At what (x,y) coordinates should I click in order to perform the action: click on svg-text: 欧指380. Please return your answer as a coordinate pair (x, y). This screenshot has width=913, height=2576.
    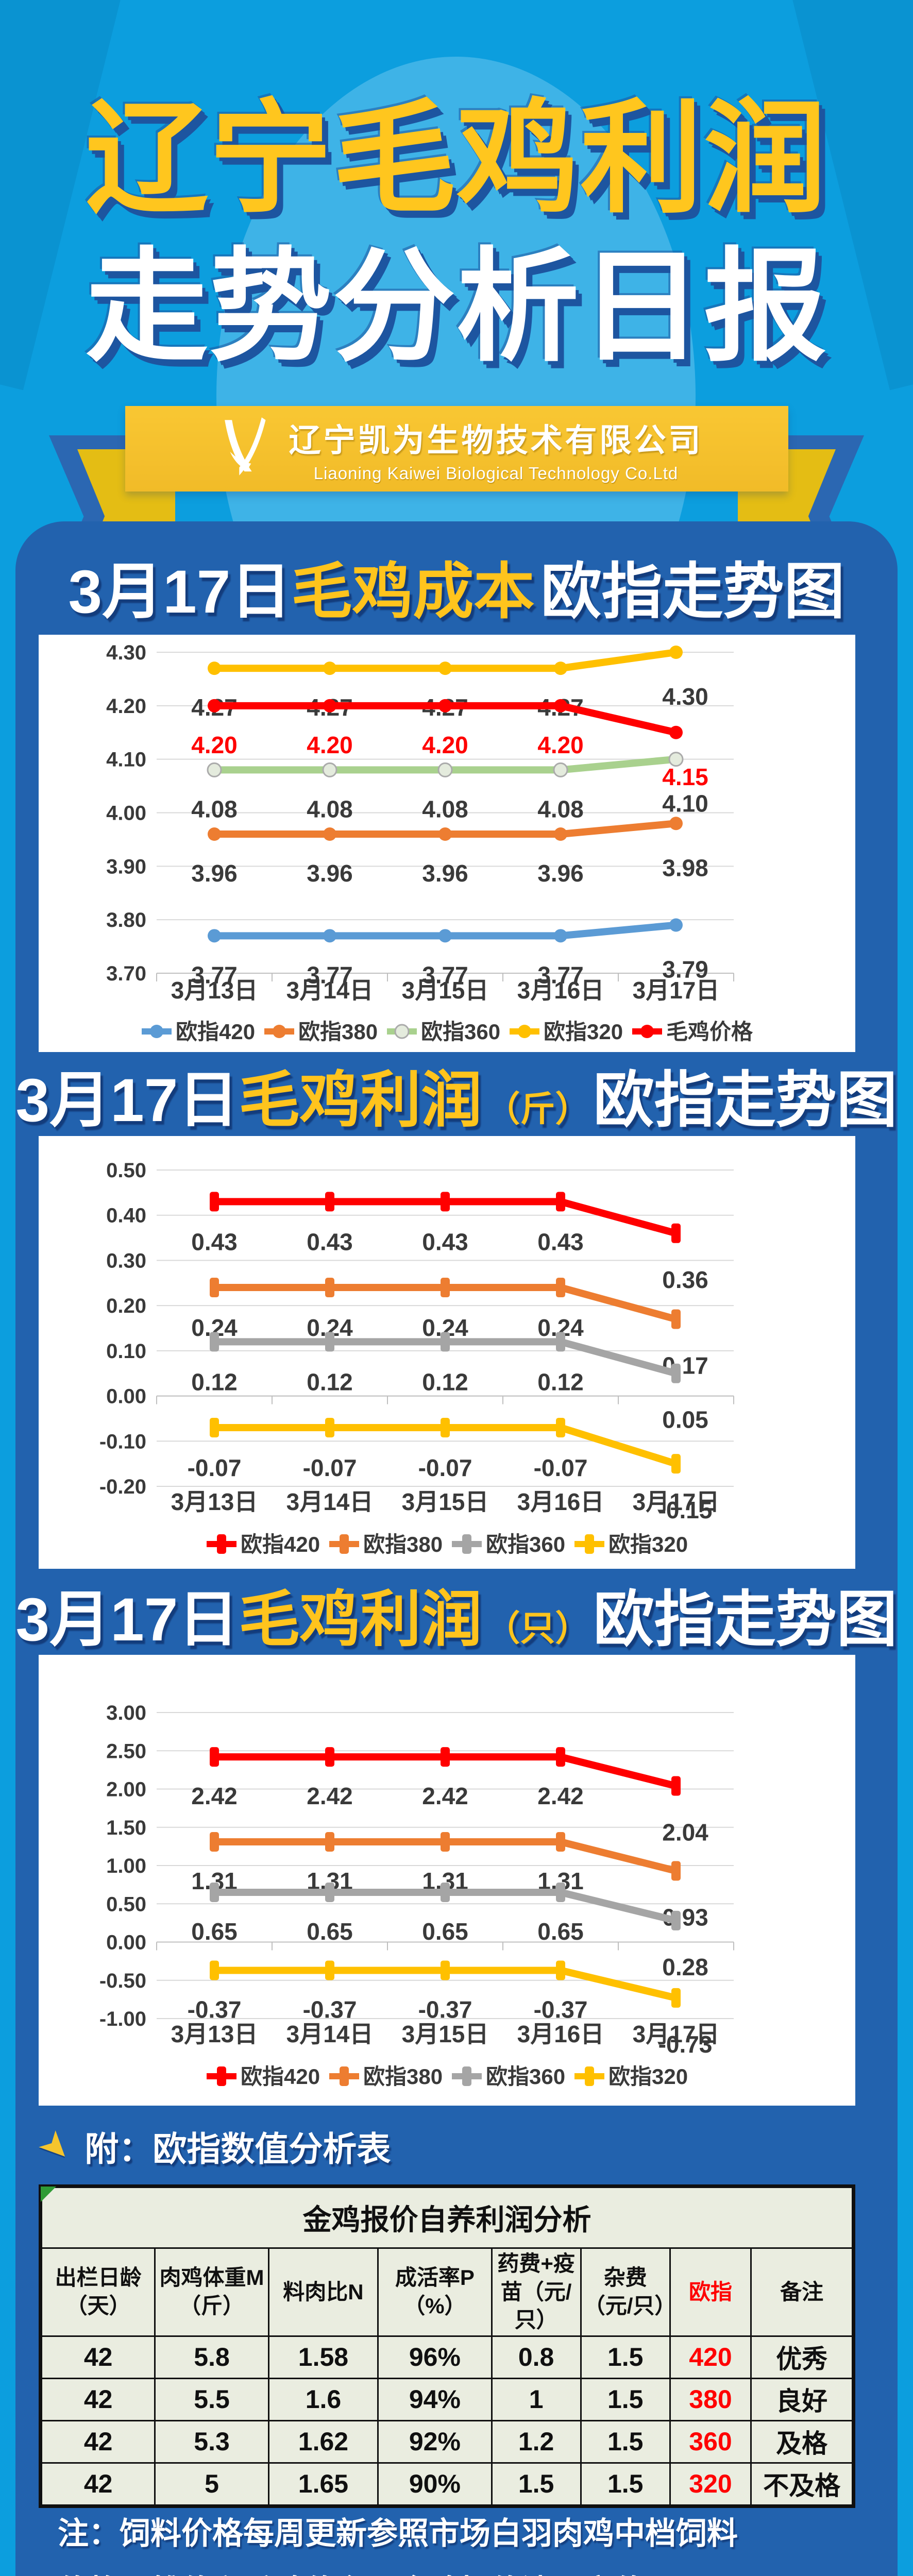
    Looking at the image, I should click on (338, 1032).